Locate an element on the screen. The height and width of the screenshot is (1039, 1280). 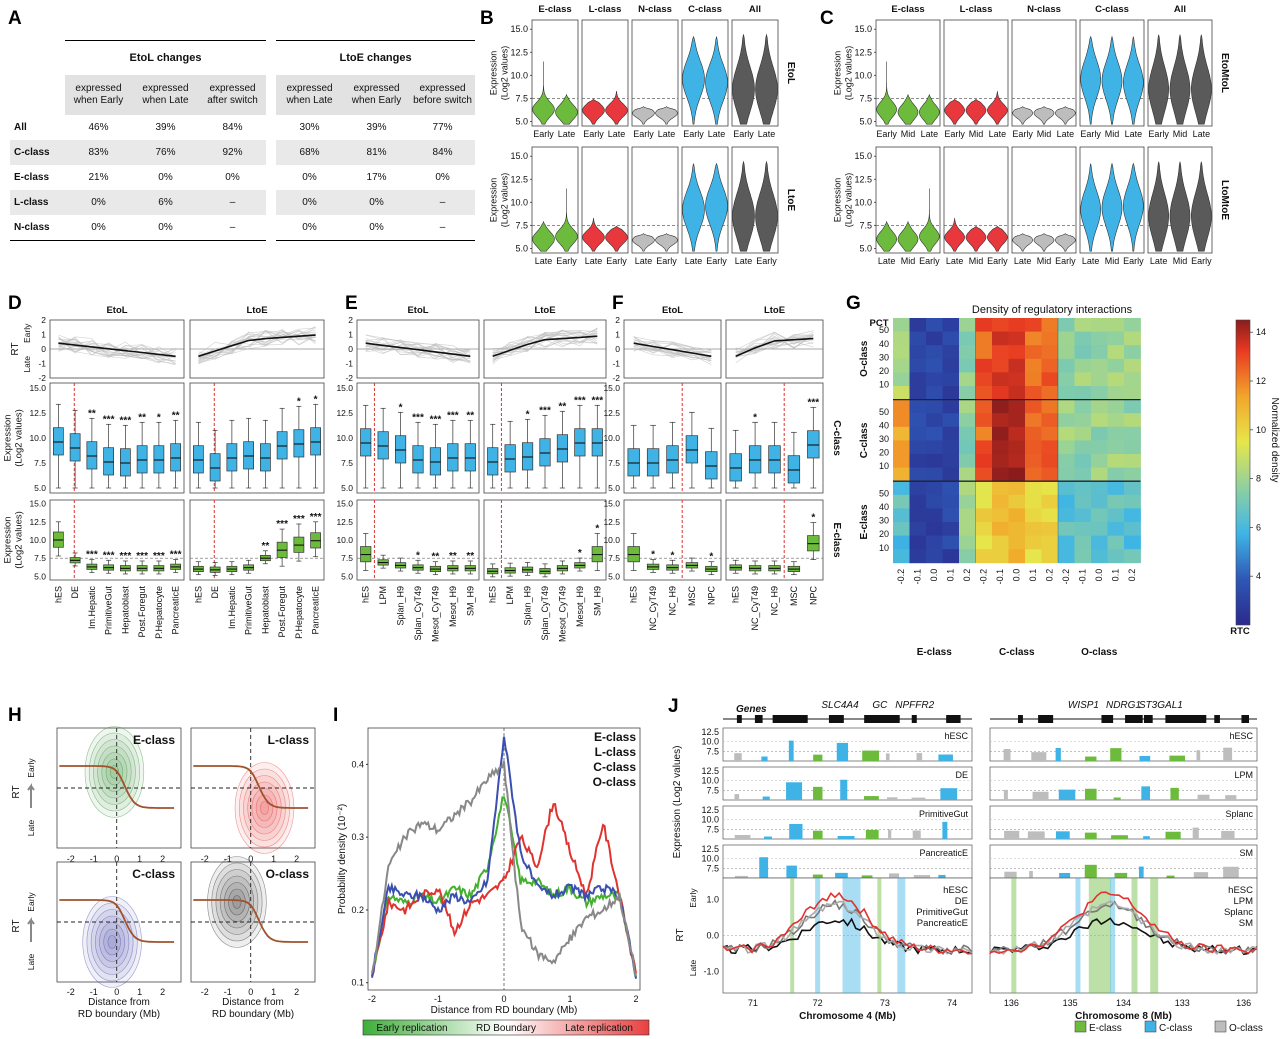
track-sample-label: PancreaticE is located at coordinates (943, 853).